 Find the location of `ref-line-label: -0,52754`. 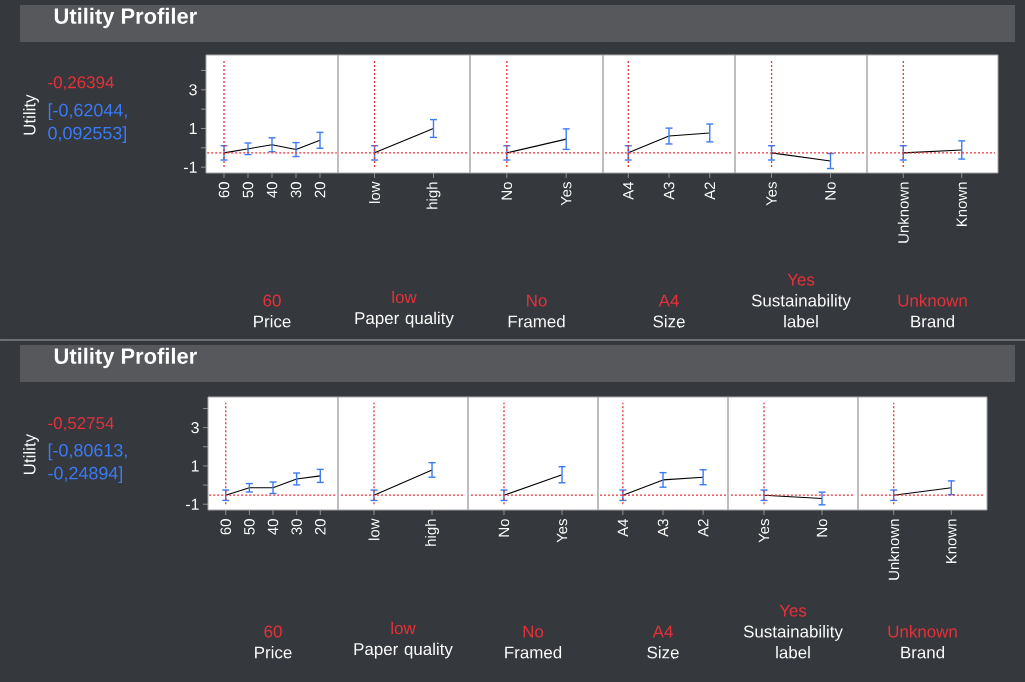

ref-line-label: -0,52754 is located at coordinates (81, 424).